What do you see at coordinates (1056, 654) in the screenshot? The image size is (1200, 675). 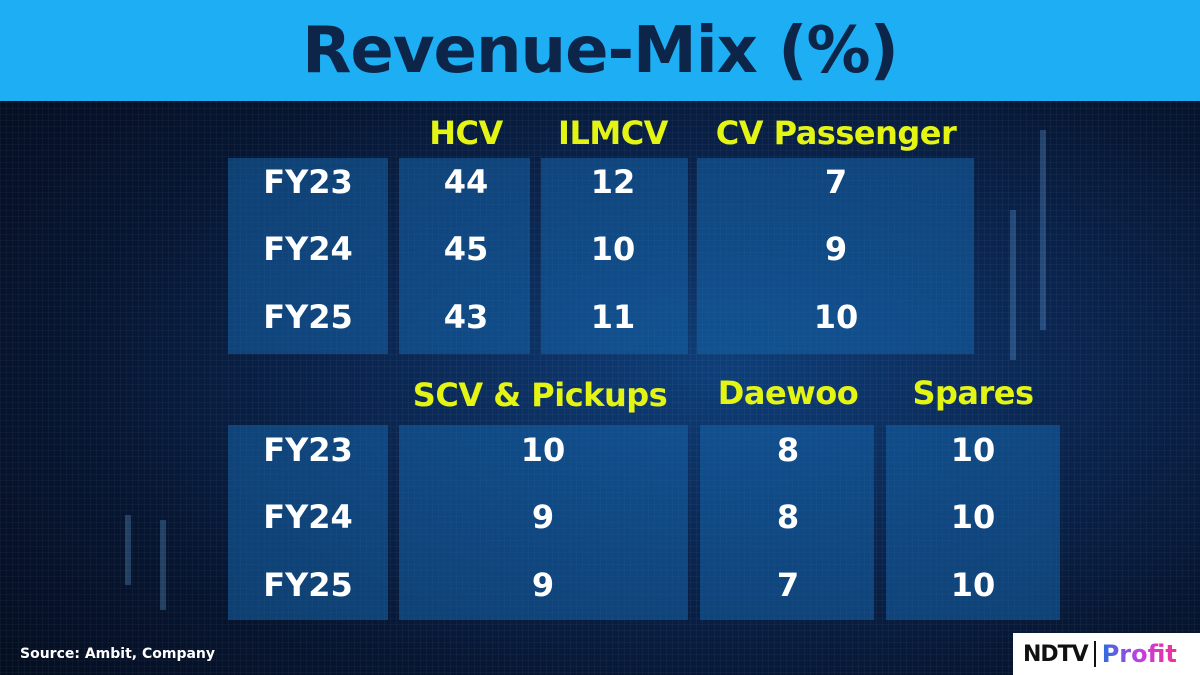 I see `logo-brand: NDTV` at bounding box center [1056, 654].